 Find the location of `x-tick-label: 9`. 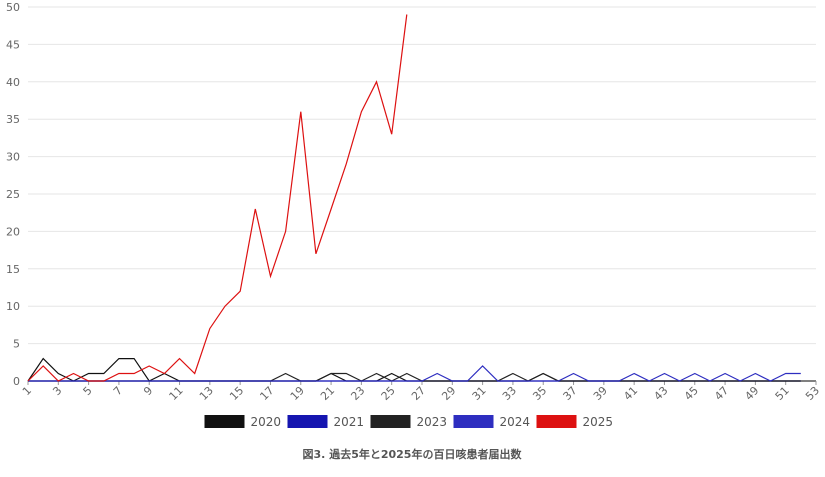

x-tick-label: 9 is located at coordinates (148, 391).